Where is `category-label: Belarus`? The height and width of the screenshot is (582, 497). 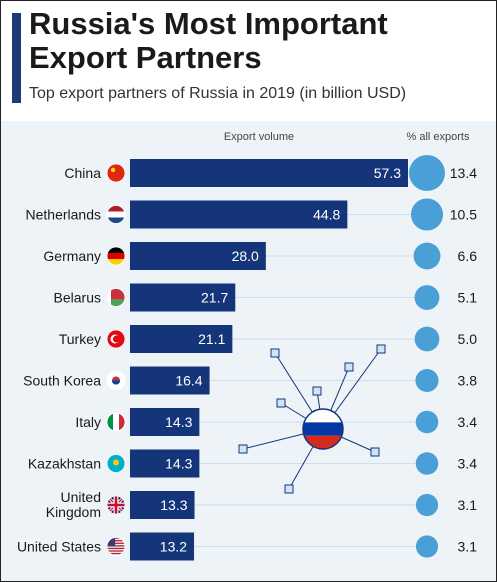
category-label: Belarus is located at coordinates (77, 298).